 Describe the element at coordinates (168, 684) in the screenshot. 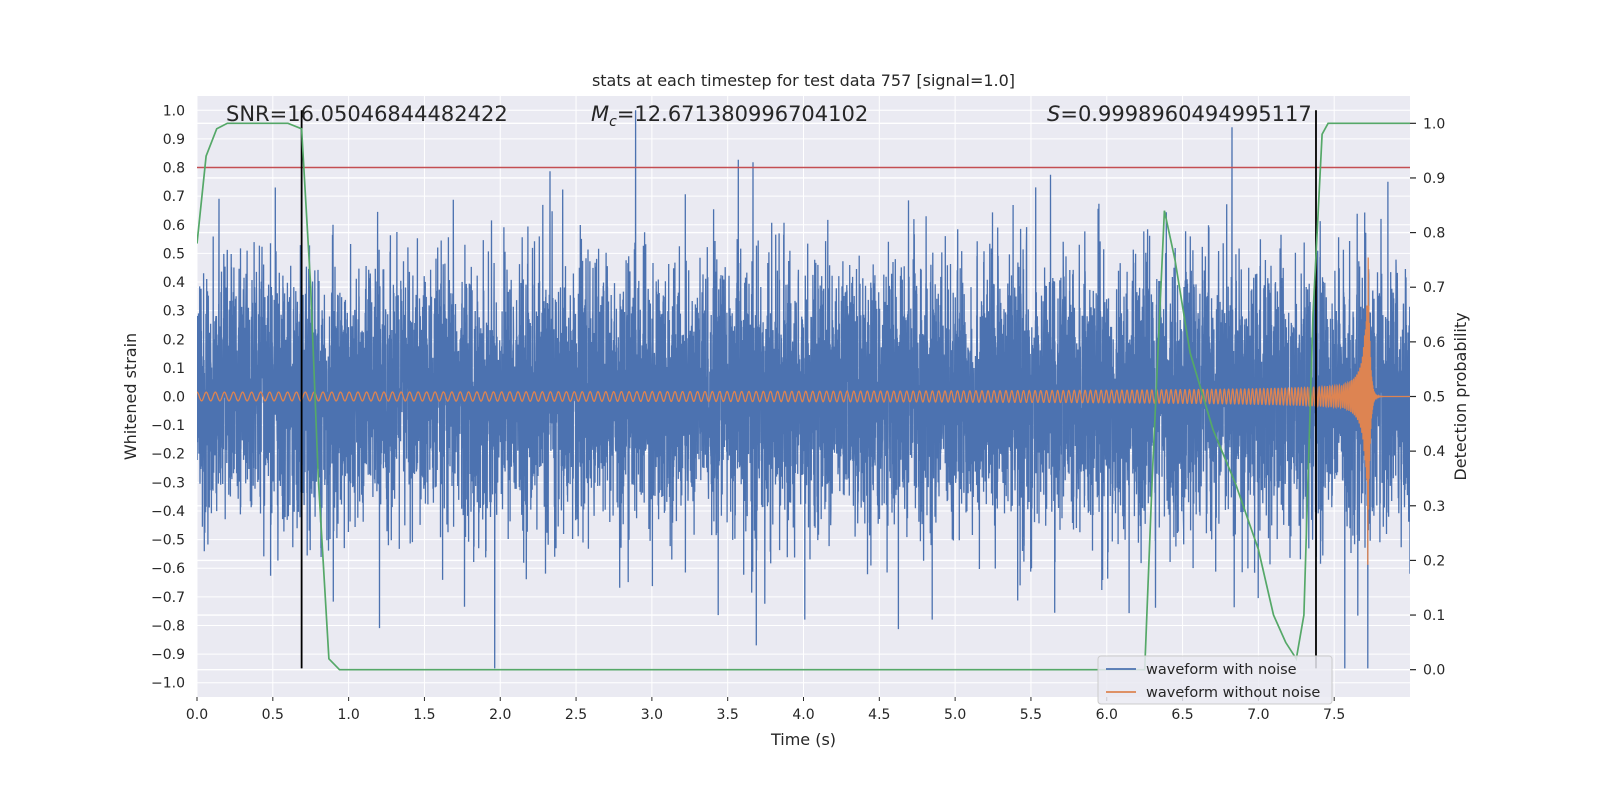

I see `y-tick-label: −1.0` at that location.